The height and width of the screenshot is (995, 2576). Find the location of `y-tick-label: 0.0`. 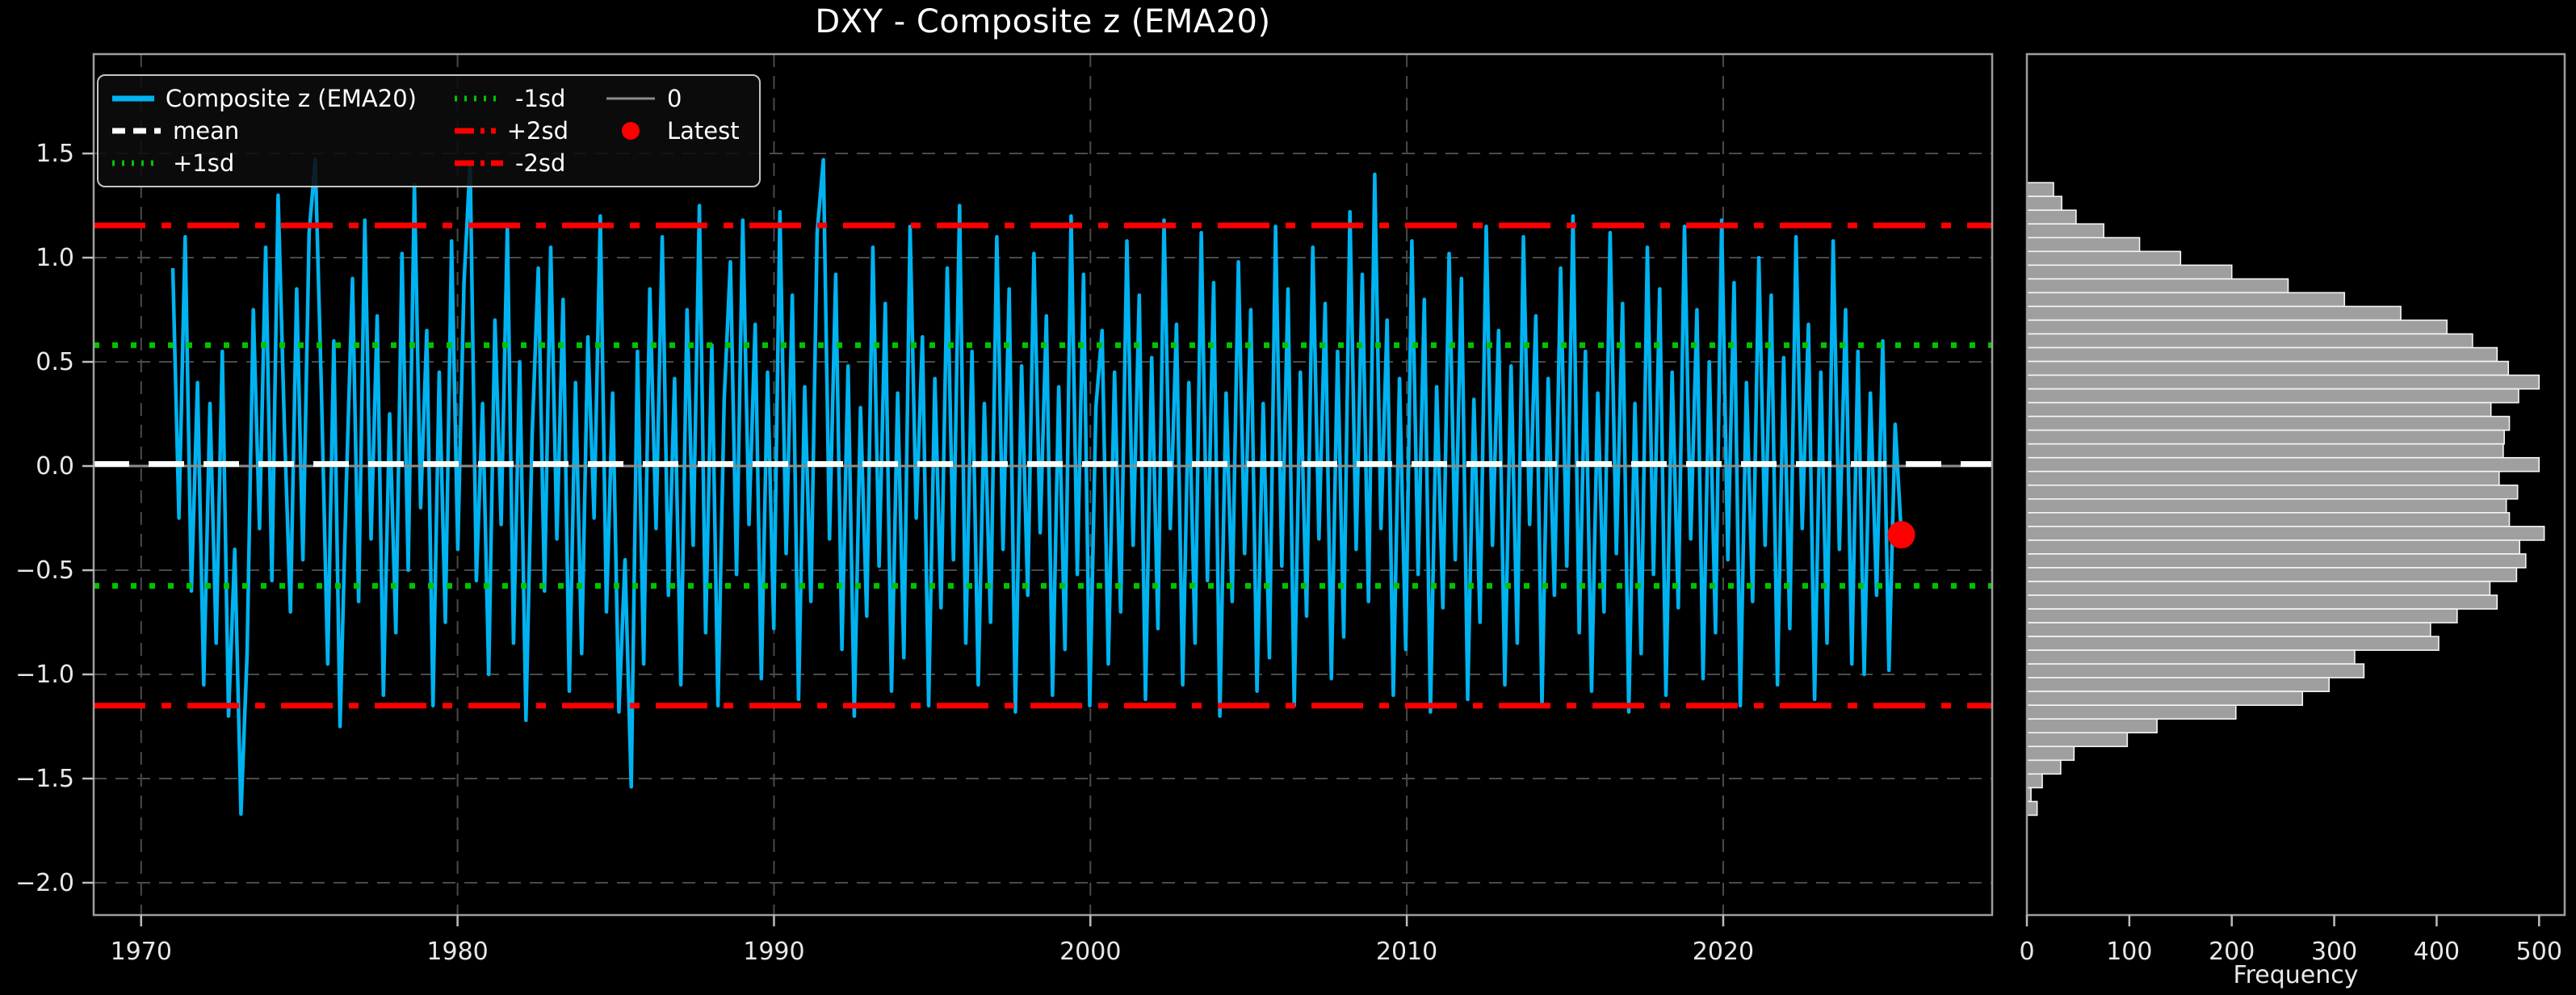

y-tick-label: 0.0 is located at coordinates (55, 466).